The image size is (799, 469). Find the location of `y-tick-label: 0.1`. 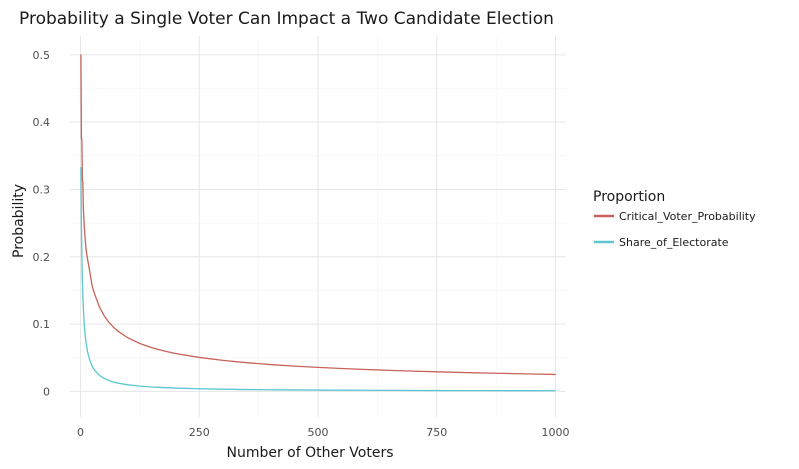

y-tick-label: 0.1 is located at coordinates (42, 324).